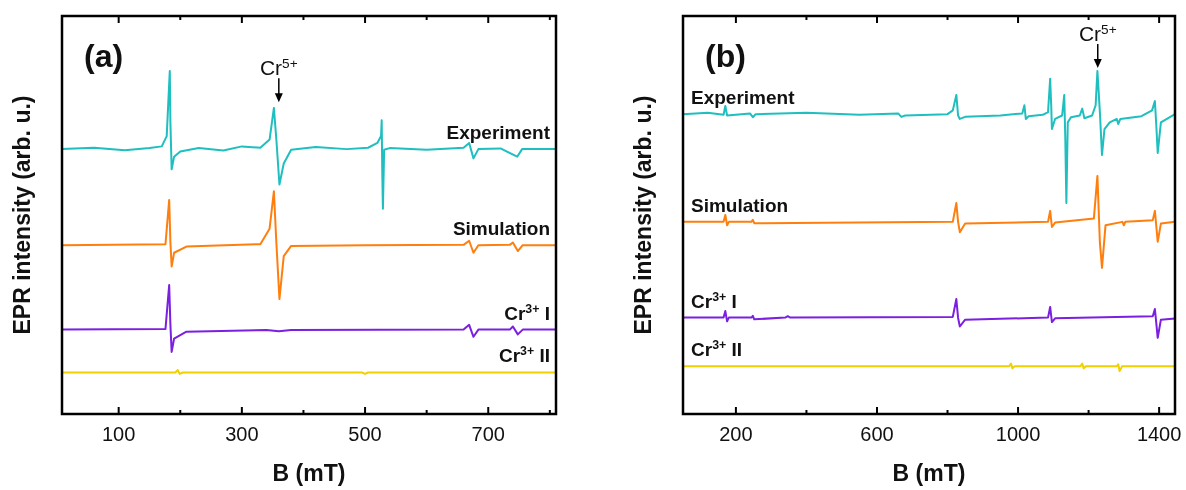 The image size is (1186, 490). I want to click on annotation: (a), so click(104, 56).